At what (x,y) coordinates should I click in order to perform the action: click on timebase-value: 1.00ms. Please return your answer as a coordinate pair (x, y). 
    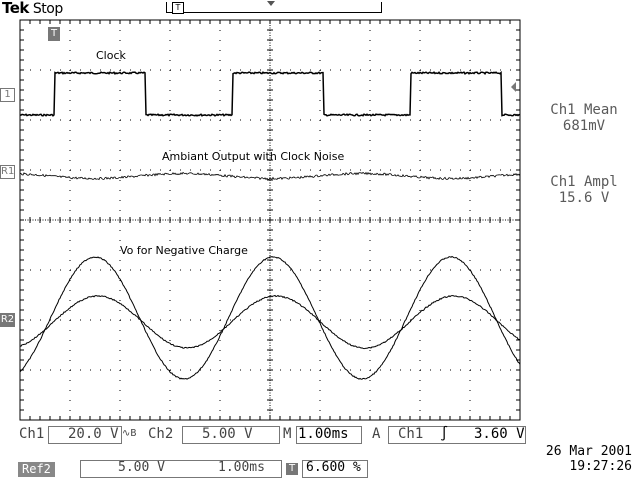
    Looking at the image, I should click on (323, 434).